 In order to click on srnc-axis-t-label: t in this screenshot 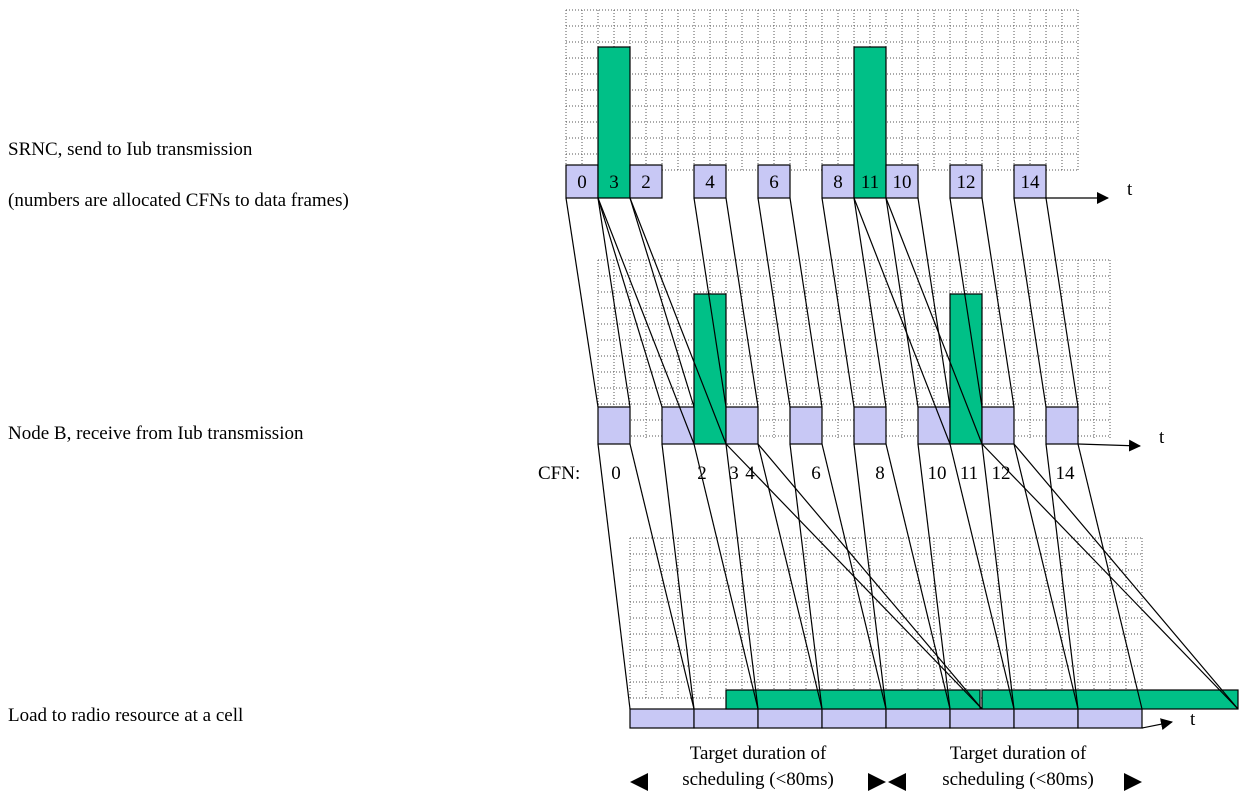, I will do `click(1130, 189)`.